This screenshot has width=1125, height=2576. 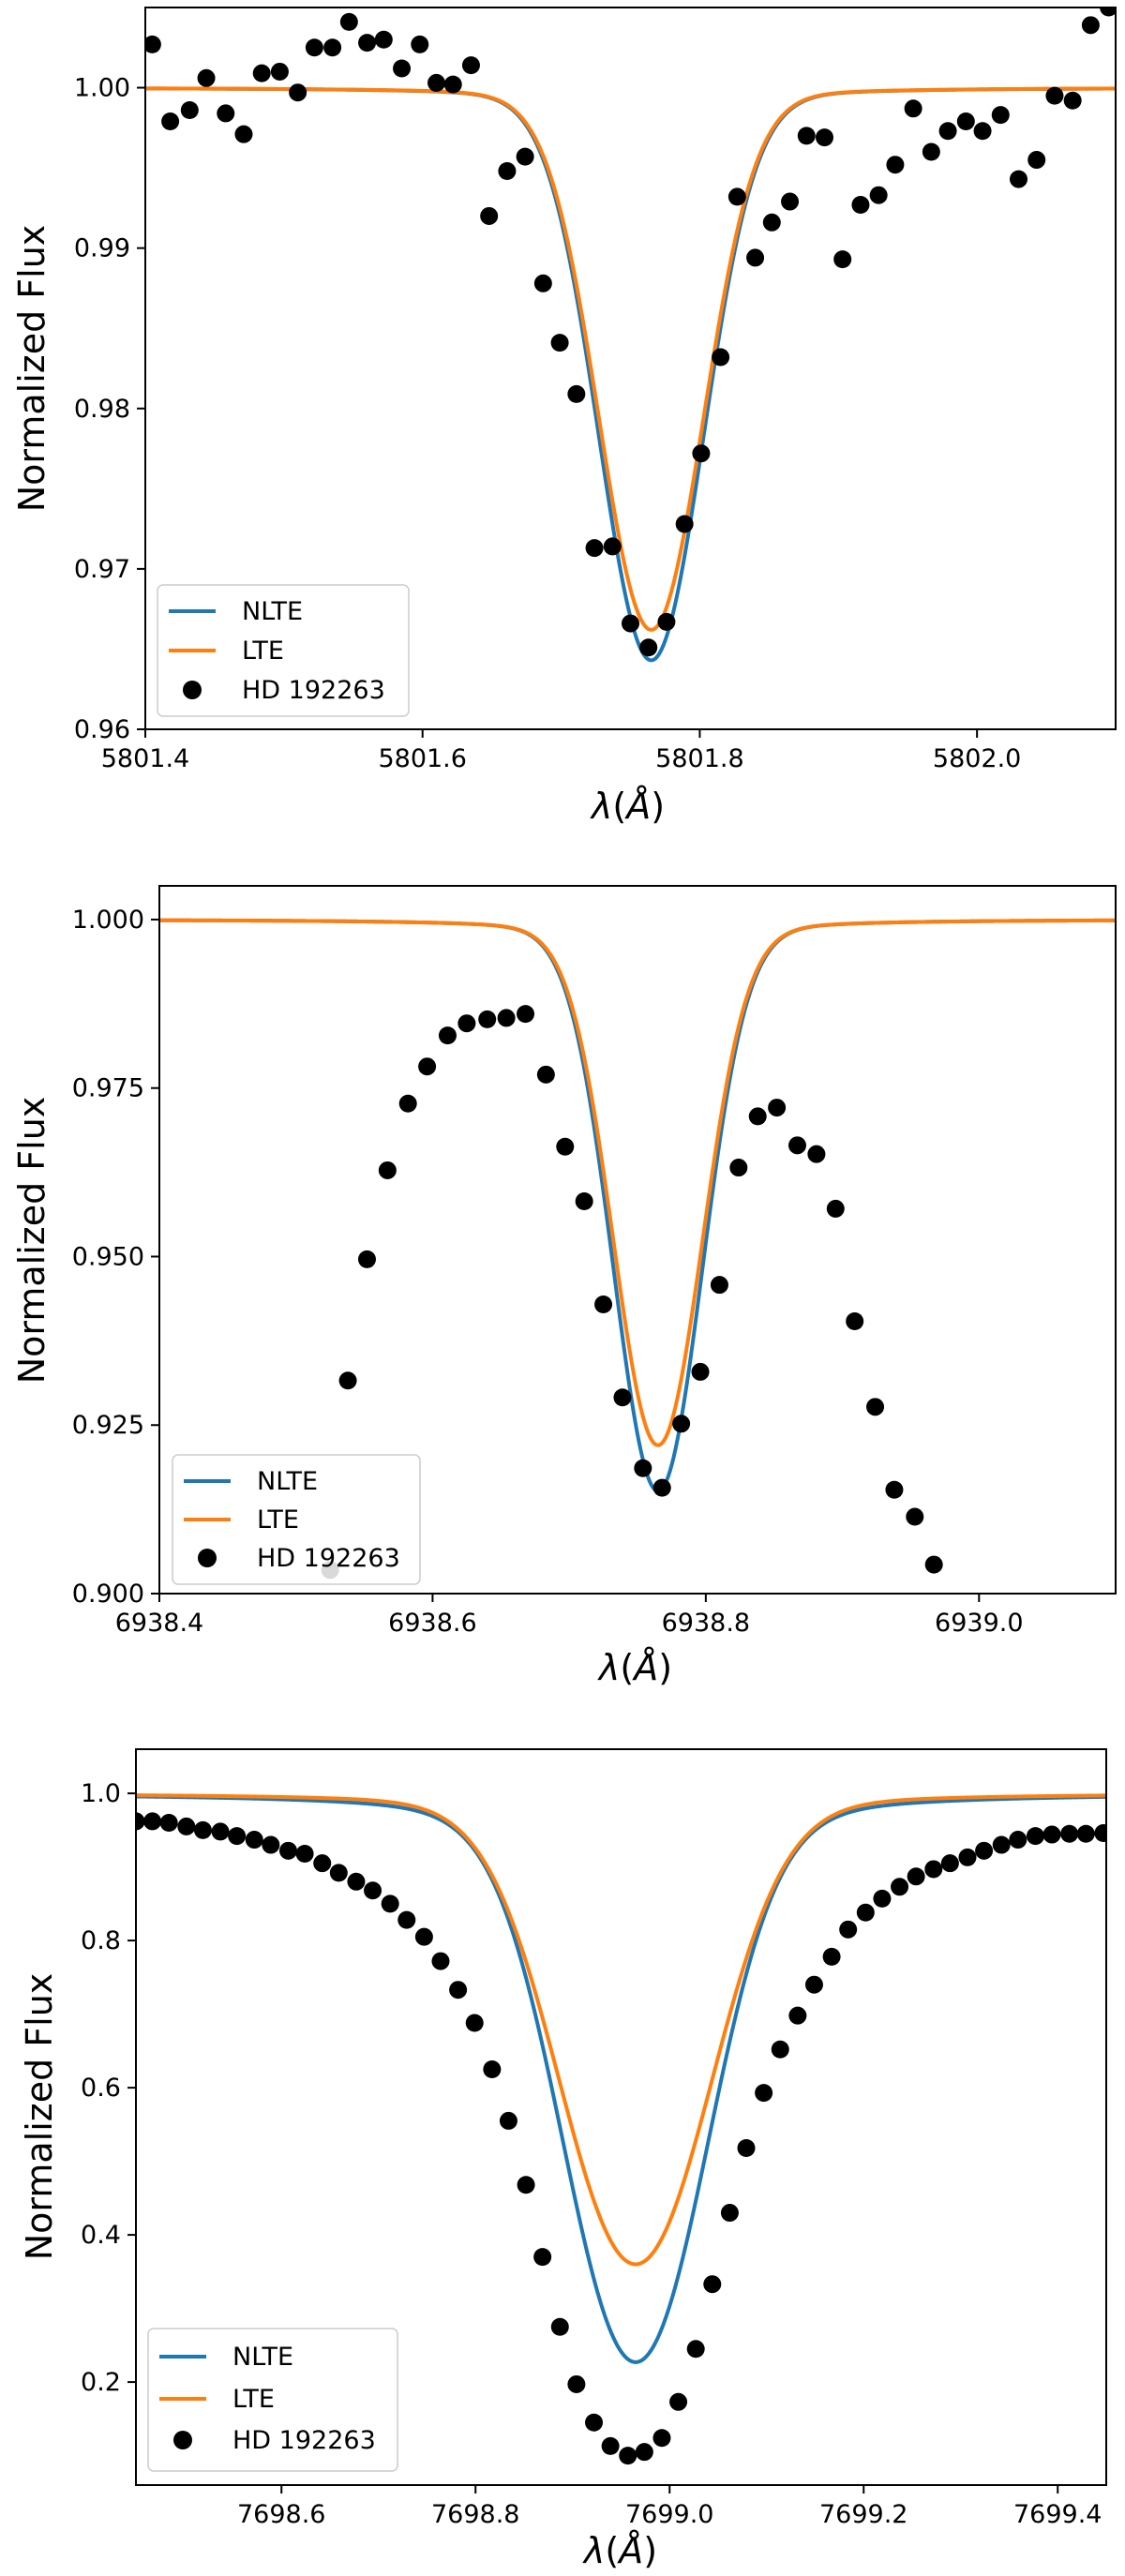 I want to click on y-tick-label: 0.98, so click(x=102, y=410).